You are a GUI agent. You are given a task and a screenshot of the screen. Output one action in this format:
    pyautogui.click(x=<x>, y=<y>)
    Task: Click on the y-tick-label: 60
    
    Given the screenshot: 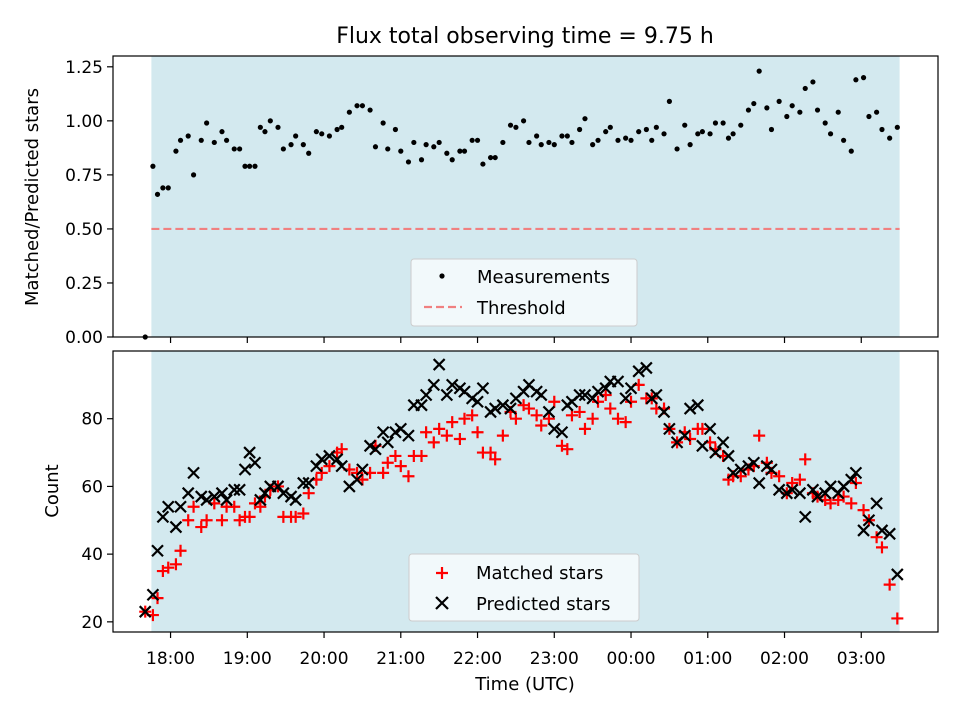 What is the action you would take?
    pyautogui.click(x=92, y=487)
    